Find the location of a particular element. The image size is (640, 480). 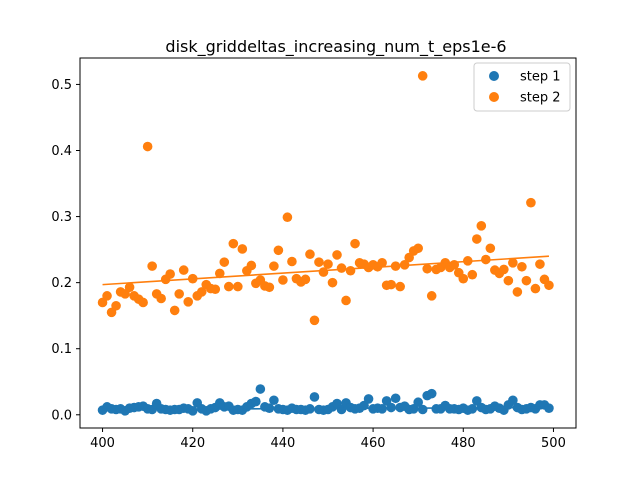

chart-title: disk_griddeltas_increasing_num_t_eps1e-6 is located at coordinates (335, 47).